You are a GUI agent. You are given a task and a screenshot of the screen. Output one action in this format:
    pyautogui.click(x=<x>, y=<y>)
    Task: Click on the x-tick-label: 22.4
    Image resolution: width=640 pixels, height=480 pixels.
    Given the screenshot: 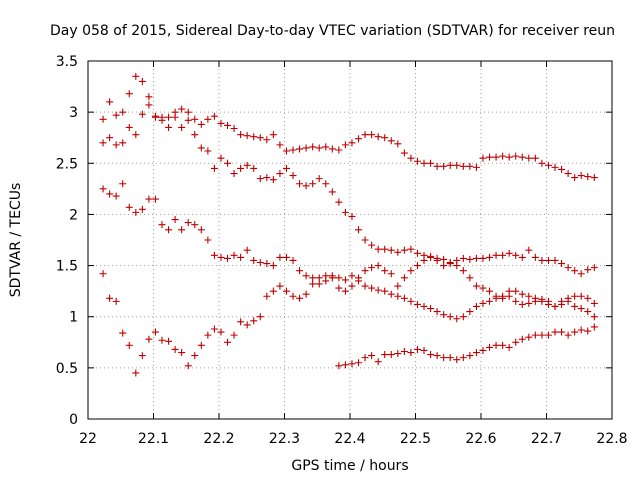 What is the action you would take?
    pyautogui.click(x=349, y=439)
    